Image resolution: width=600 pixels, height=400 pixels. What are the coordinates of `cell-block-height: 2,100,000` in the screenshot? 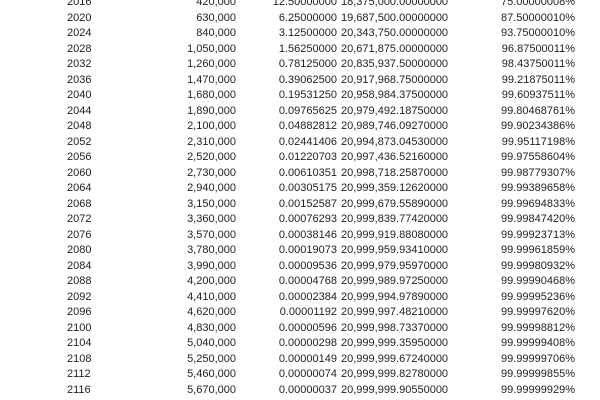 It's located at (211, 126).